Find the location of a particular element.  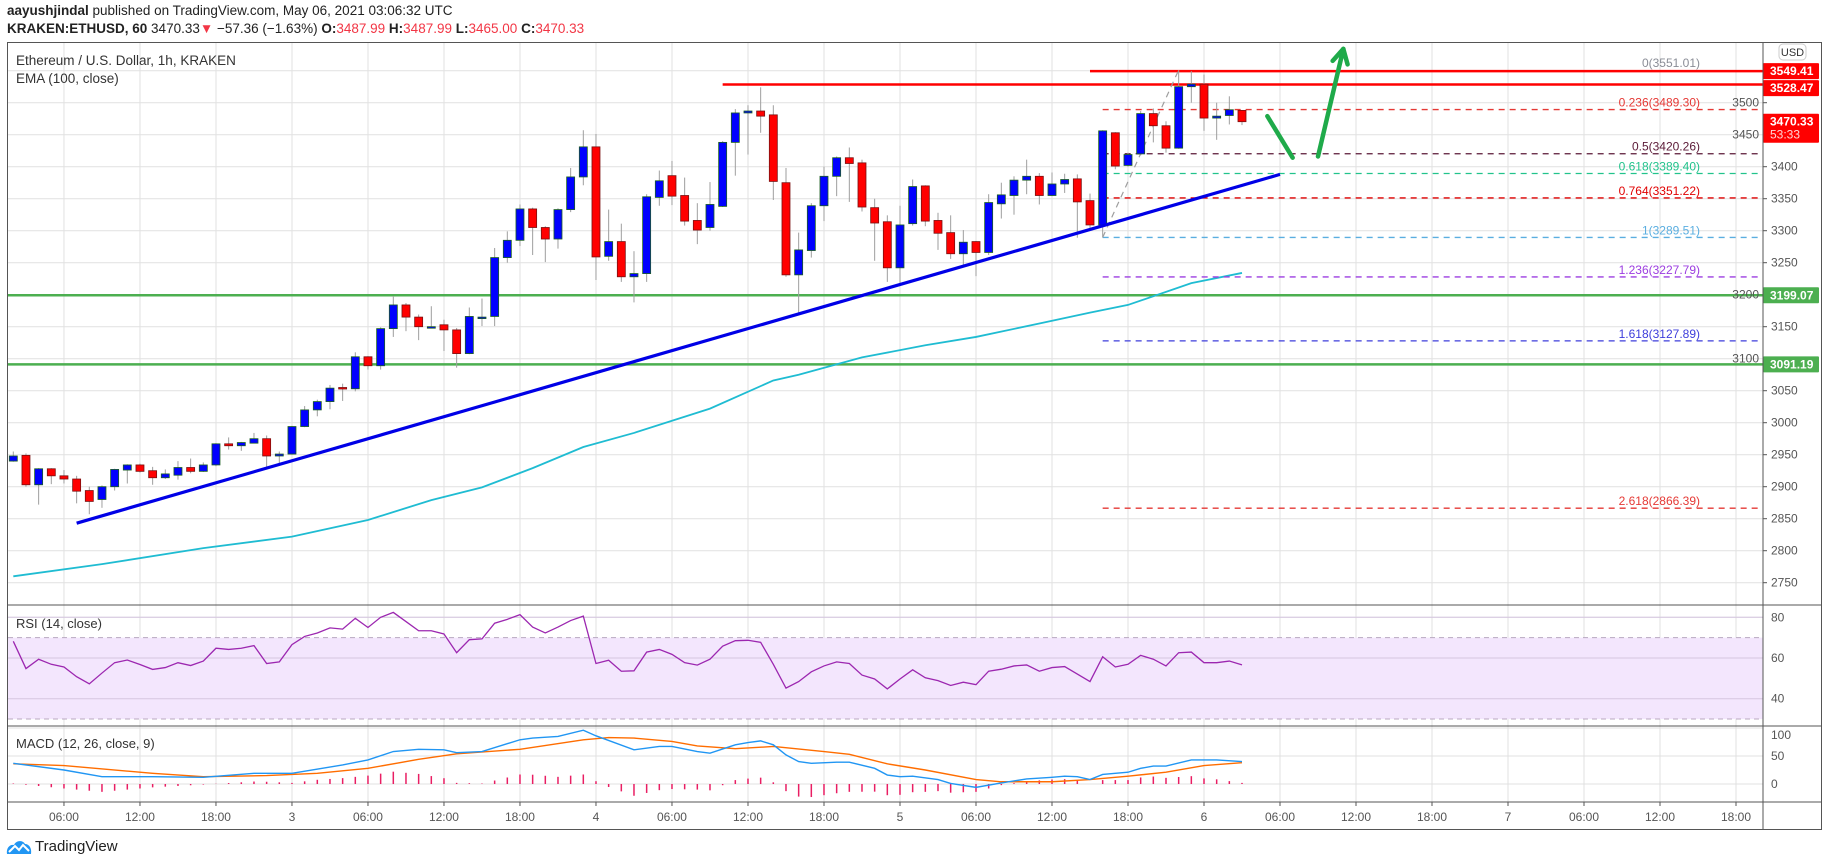

fib-level-label: 0.618(3389.40) is located at coordinates (1659, 166).